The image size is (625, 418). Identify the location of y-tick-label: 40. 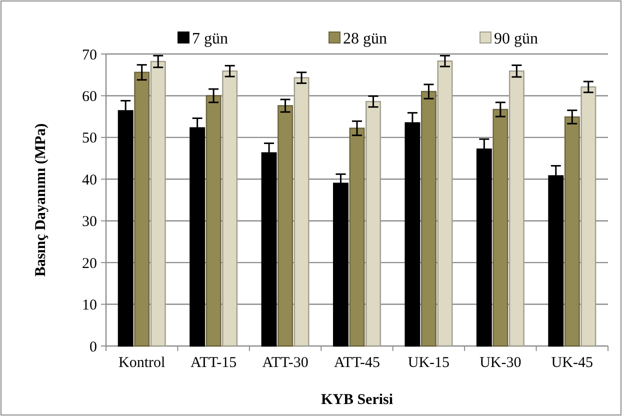
(89, 180).